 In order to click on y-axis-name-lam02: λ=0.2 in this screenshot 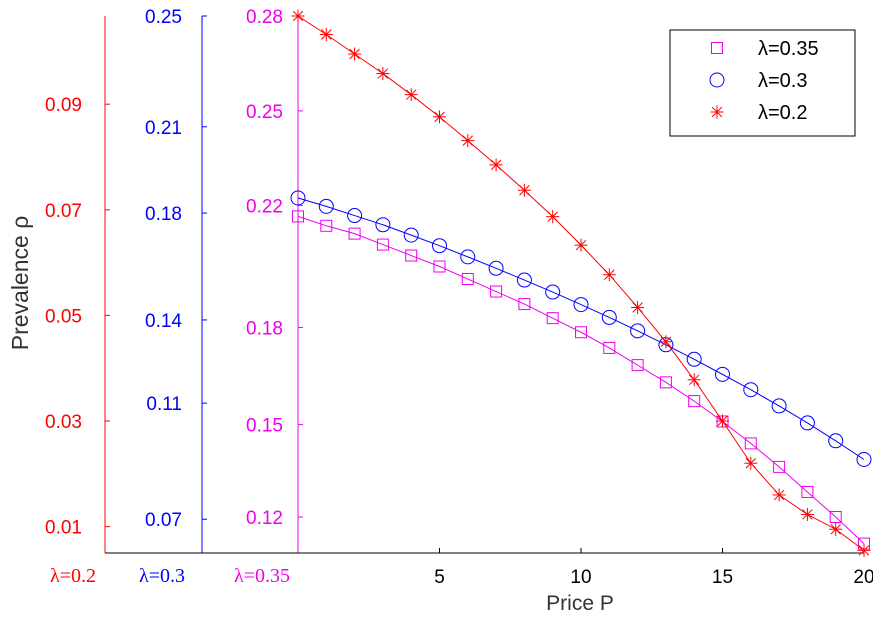, I will do `click(73, 576)`.